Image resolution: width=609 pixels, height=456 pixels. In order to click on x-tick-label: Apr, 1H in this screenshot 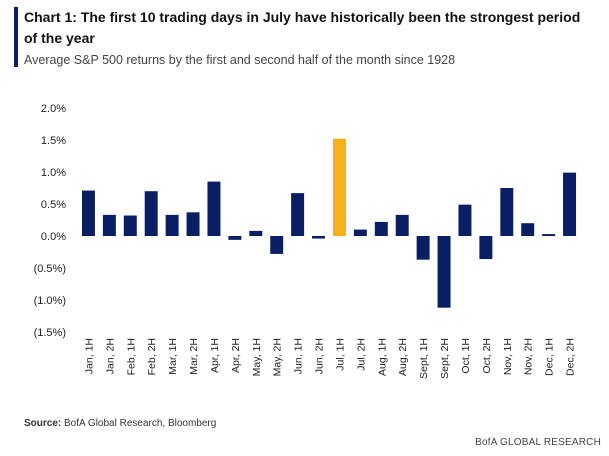, I will do `click(215, 355)`.